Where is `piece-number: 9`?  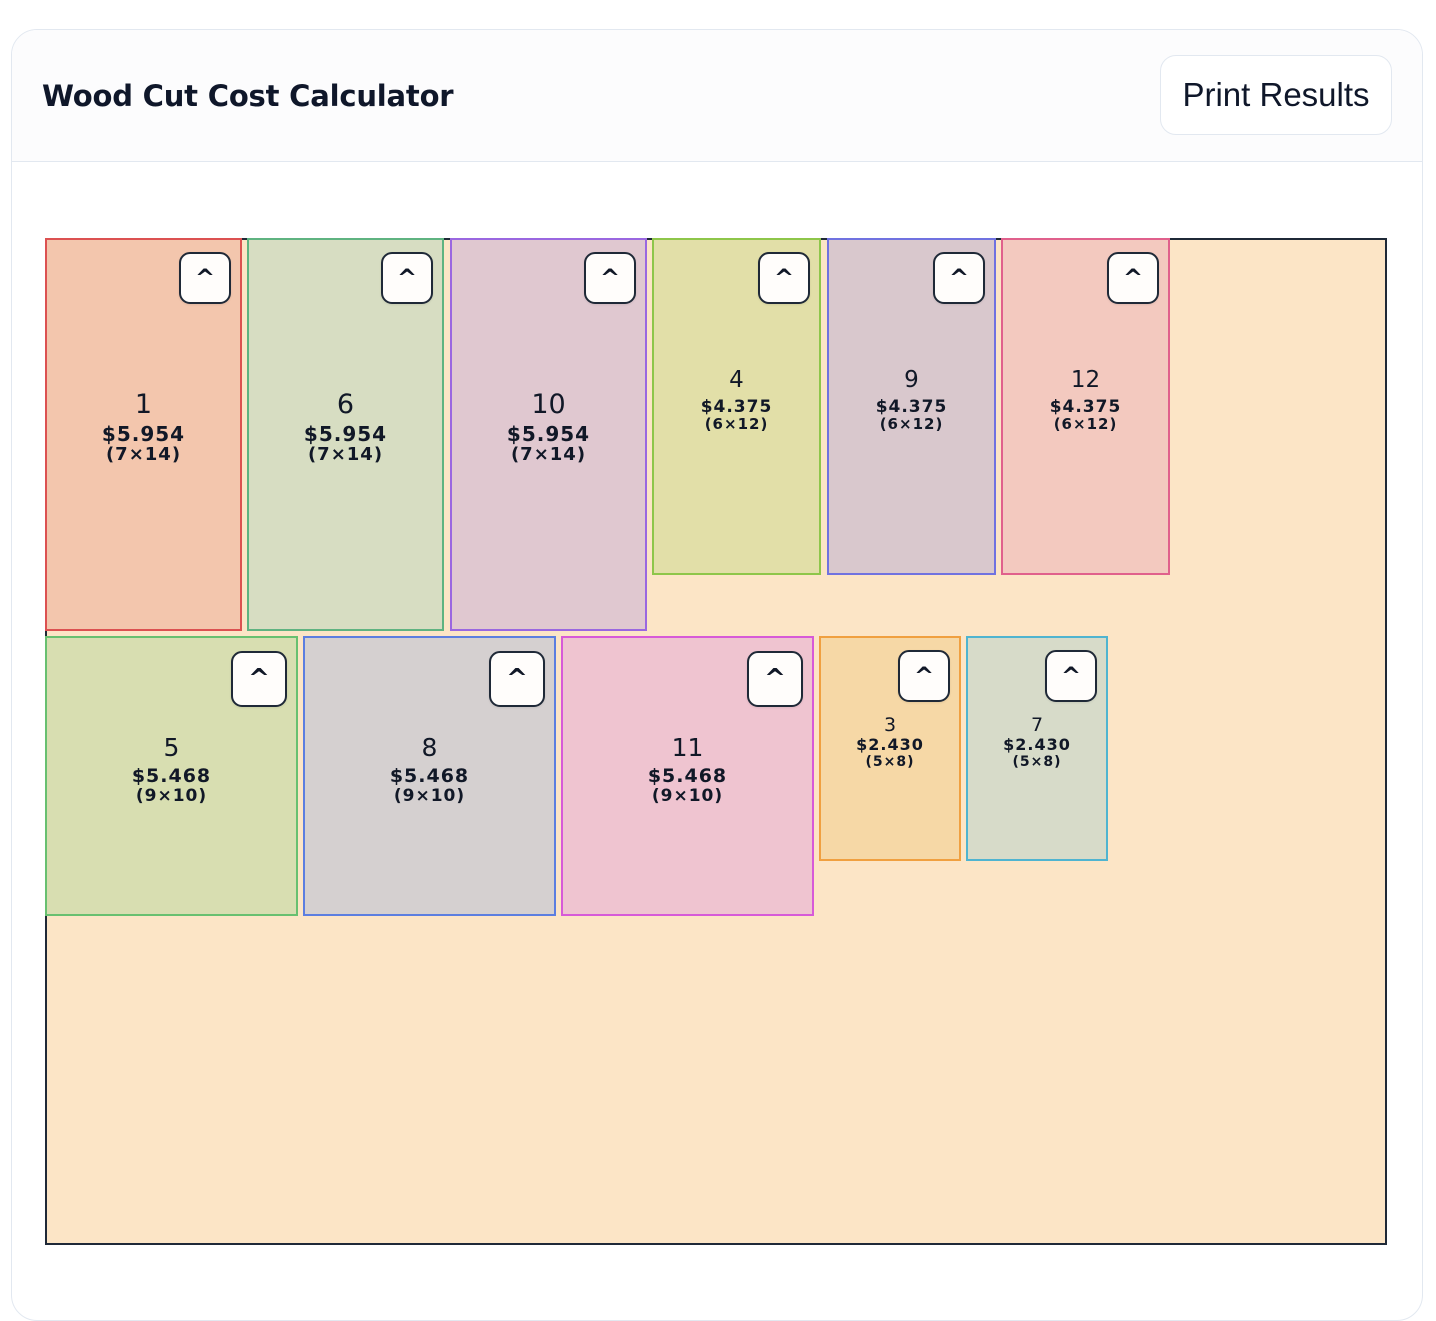
piece-number: 9 is located at coordinates (911, 380).